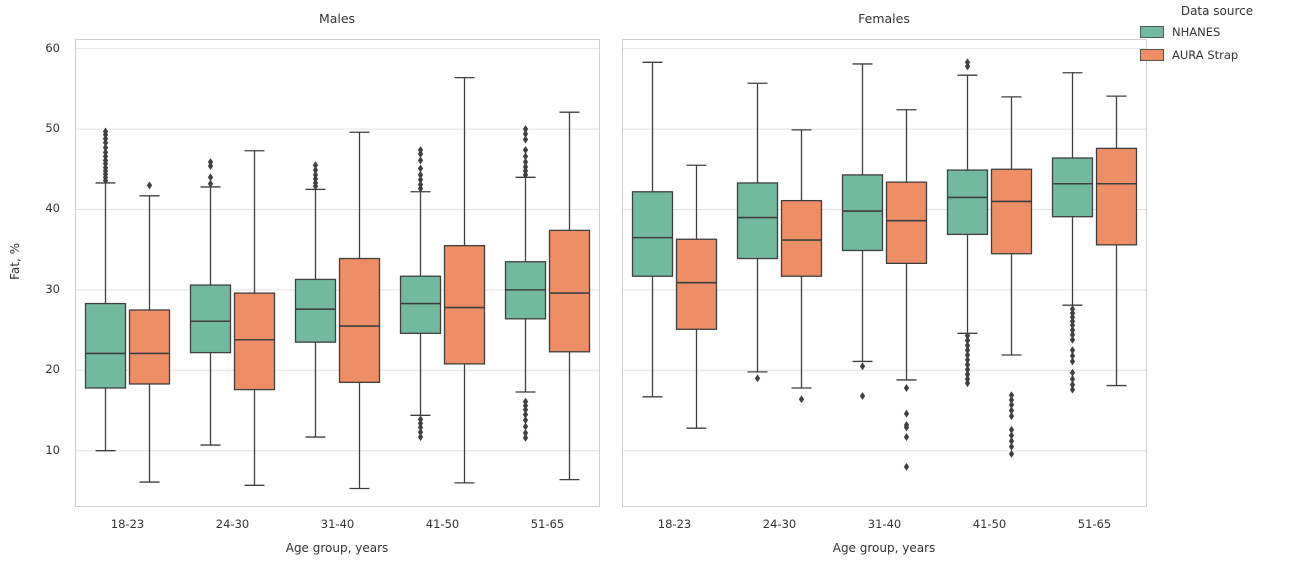  I want to click on y-tick-label: 50, so click(52, 128).